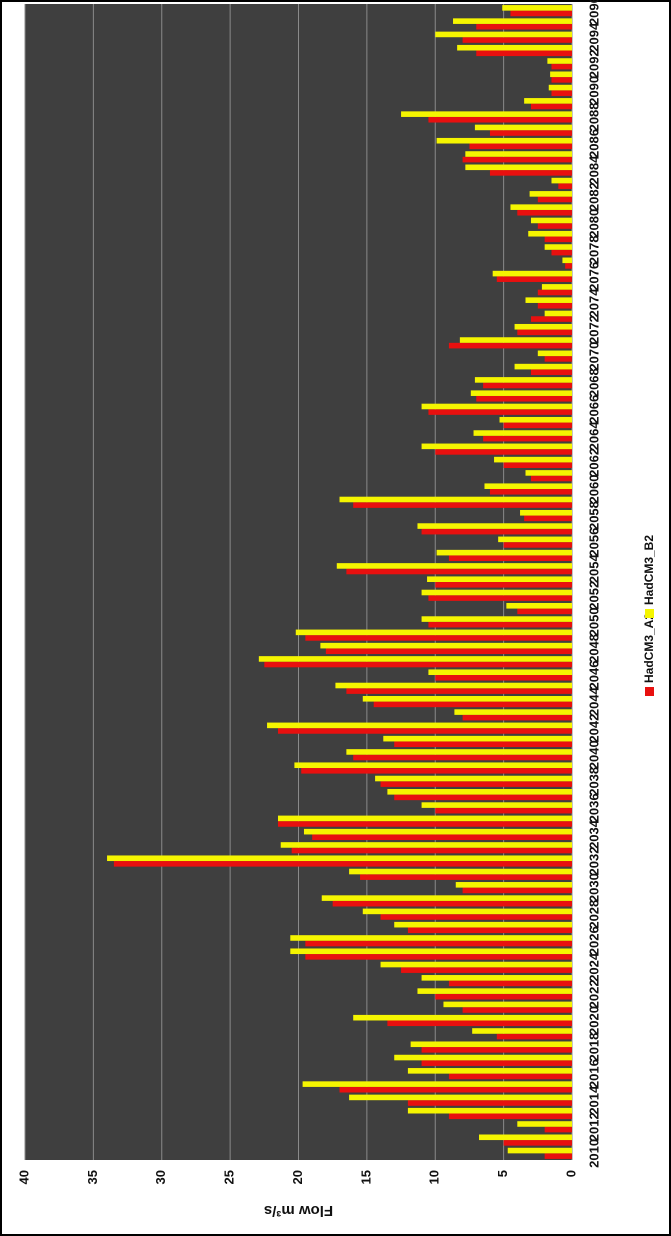  I want to click on x-tick-label: 2052, so click(593, 595).